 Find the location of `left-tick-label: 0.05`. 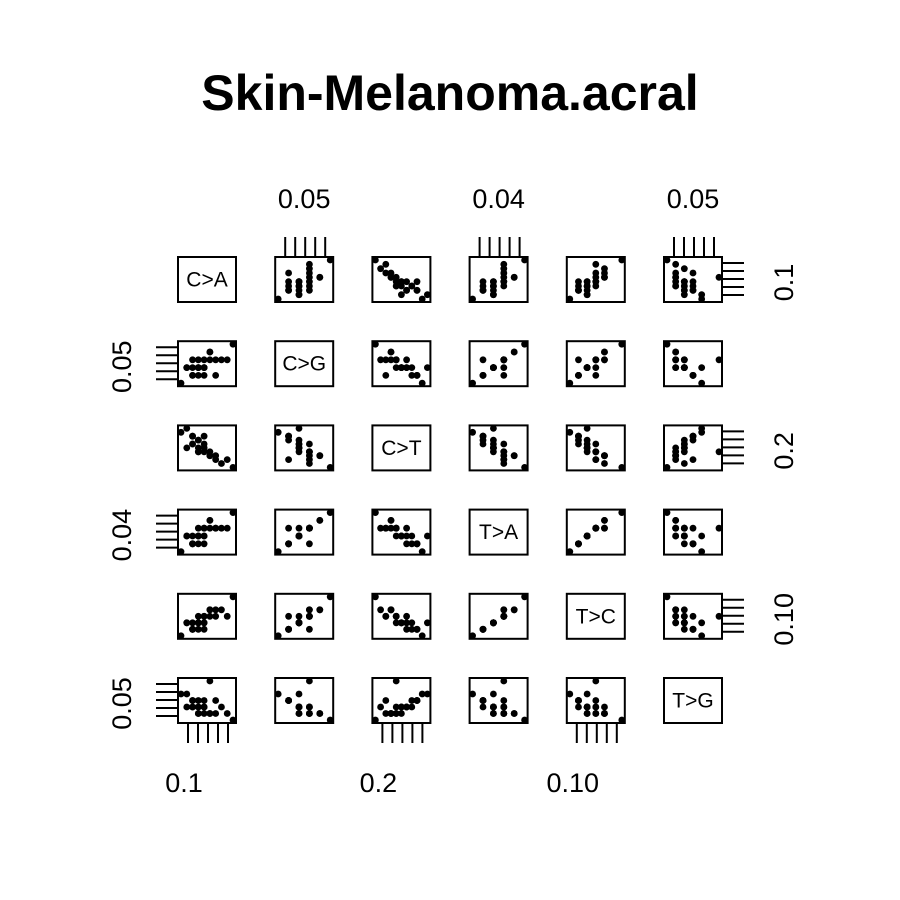

left-tick-label: 0.05 is located at coordinates (122, 366).